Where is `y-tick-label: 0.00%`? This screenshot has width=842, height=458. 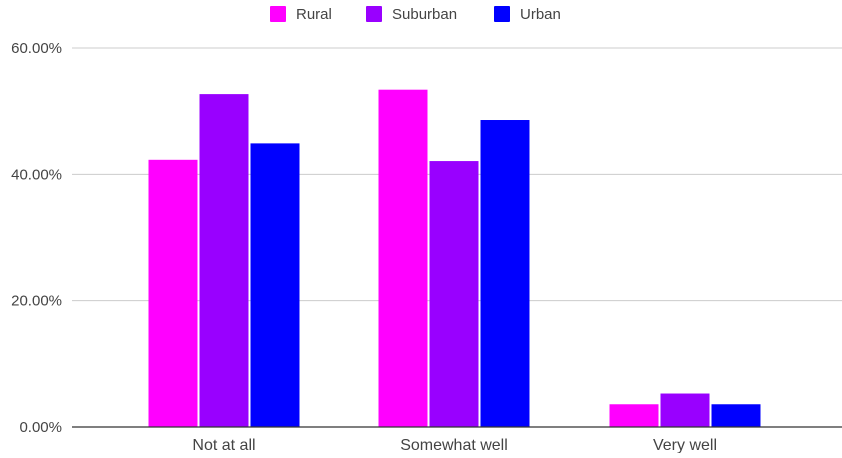
y-tick-label: 0.00% is located at coordinates (40, 427).